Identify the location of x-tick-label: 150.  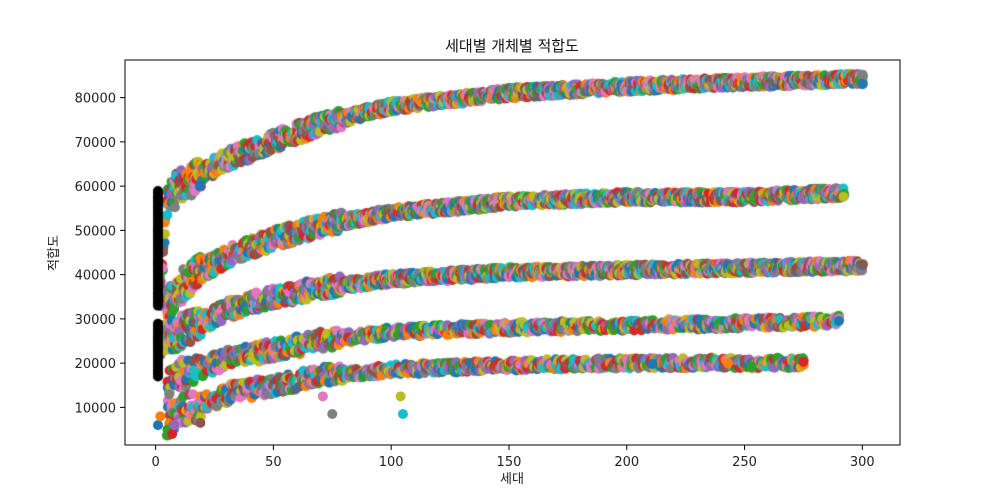
(509, 462).